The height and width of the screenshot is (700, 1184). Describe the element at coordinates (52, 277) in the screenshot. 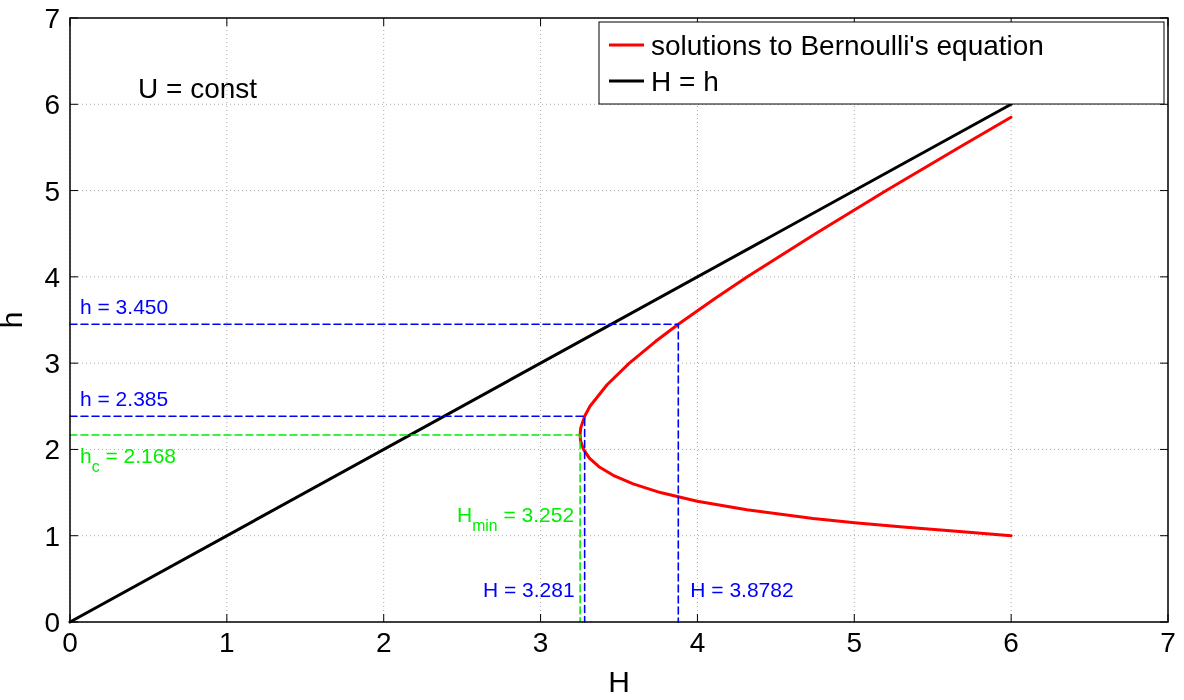

I see `y-tick-label: 4` at that location.